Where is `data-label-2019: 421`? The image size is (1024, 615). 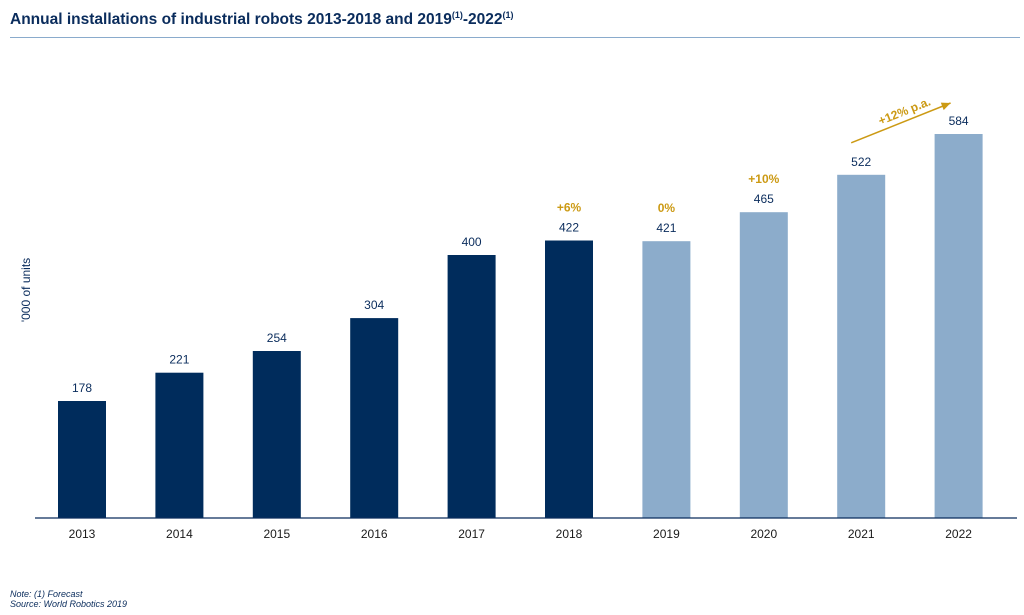
data-label-2019: 421 is located at coordinates (666, 228).